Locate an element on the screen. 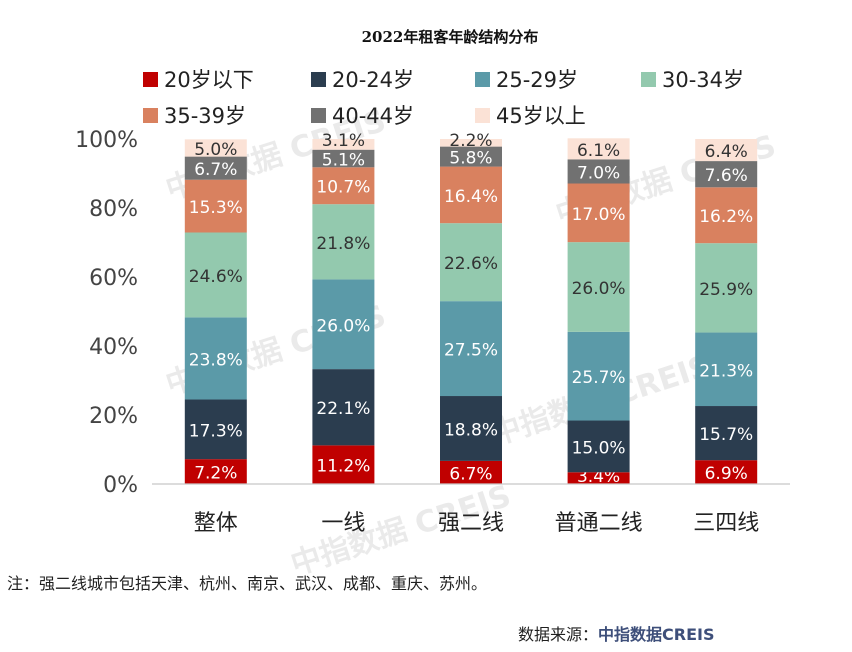 The width and height of the screenshot is (852, 652). footnote: 注：强二线城市包括天津、杭州、南京、武汉、成都、重庆、苏州。 is located at coordinates (247, 583).